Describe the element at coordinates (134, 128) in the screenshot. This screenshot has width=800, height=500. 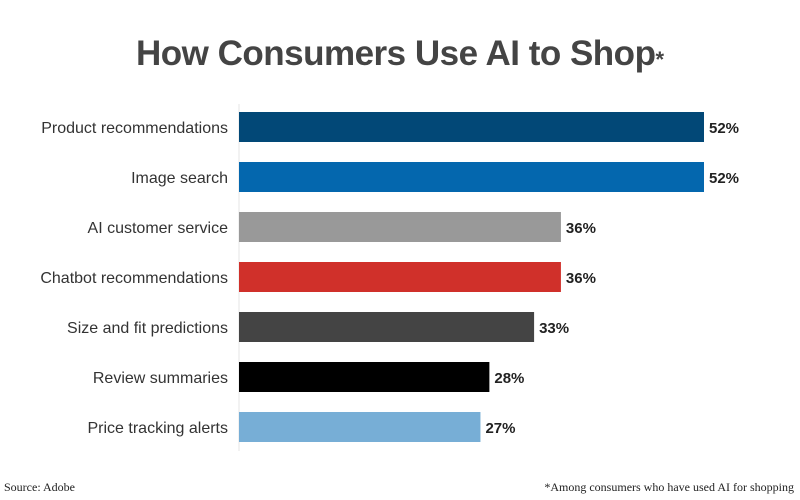
I see `category-label-0: Product recommendations` at that location.